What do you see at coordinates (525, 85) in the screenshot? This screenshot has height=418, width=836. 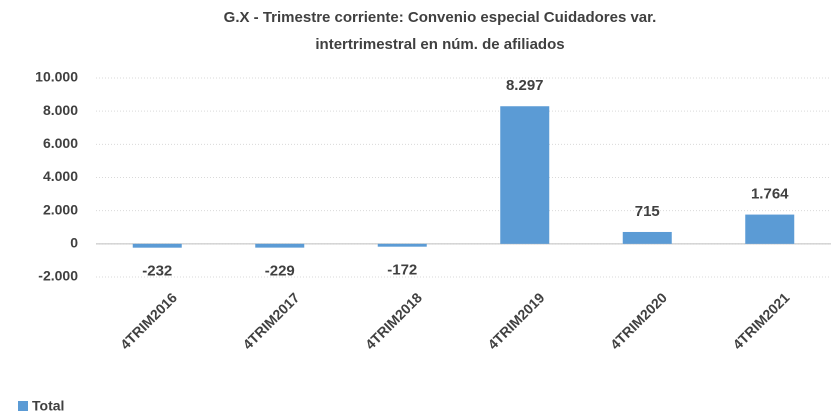 I see `data-label: 8.297` at bounding box center [525, 85].